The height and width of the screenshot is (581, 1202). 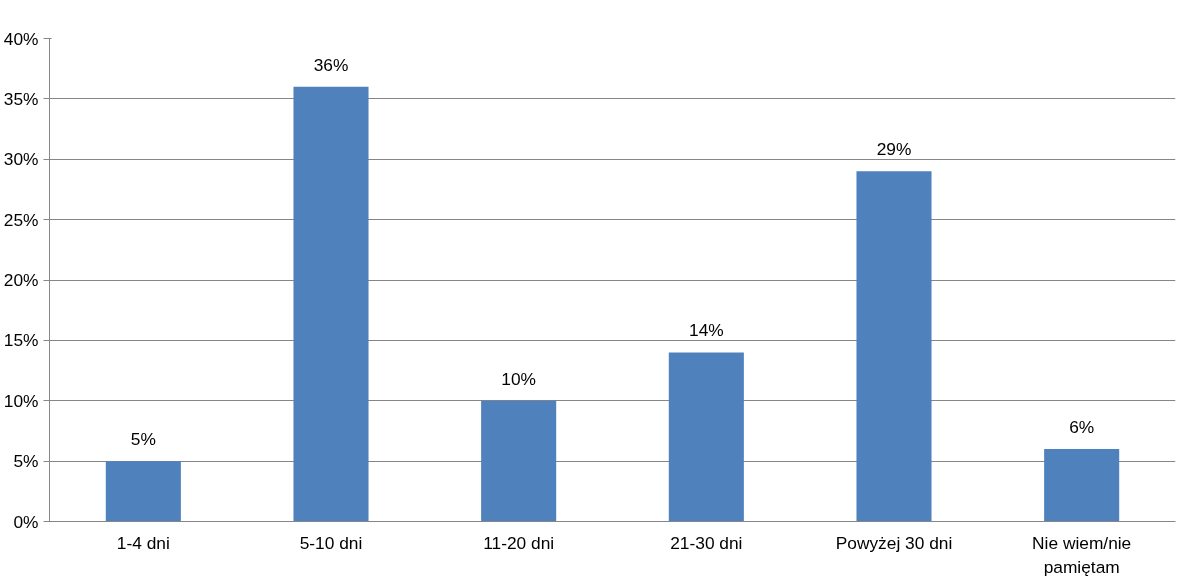 What do you see at coordinates (519, 542) in the screenshot?
I see `x-tick-label: 11-20 dni` at bounding box center [519, 542].